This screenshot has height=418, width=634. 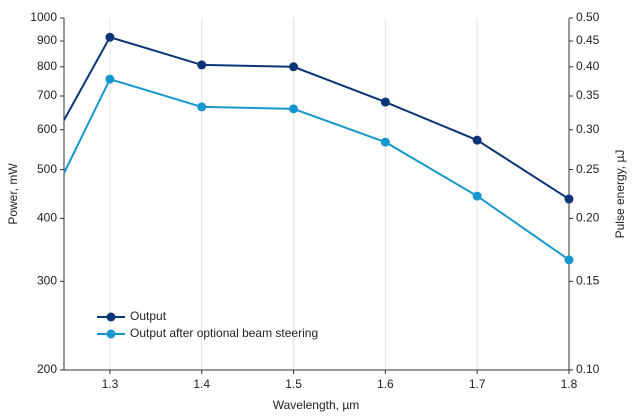 What do you see at coordinates (201, 384) in the screenshot?
I see `x-tick-label: 1.4` at bounding box center [201, 384].